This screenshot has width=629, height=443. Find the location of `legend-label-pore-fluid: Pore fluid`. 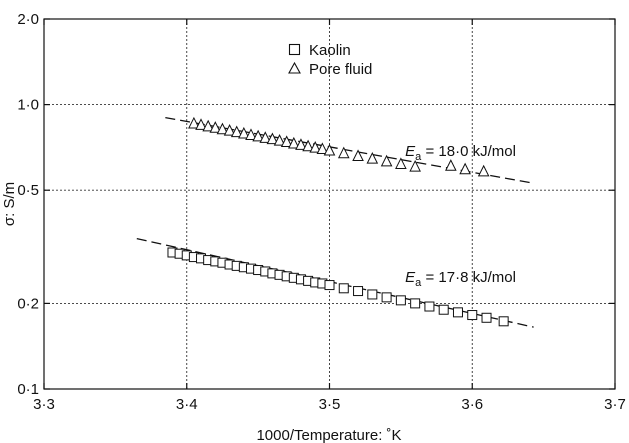

legend-label-pore-fluid: Pore fluid is located at coordinates (340, 69).